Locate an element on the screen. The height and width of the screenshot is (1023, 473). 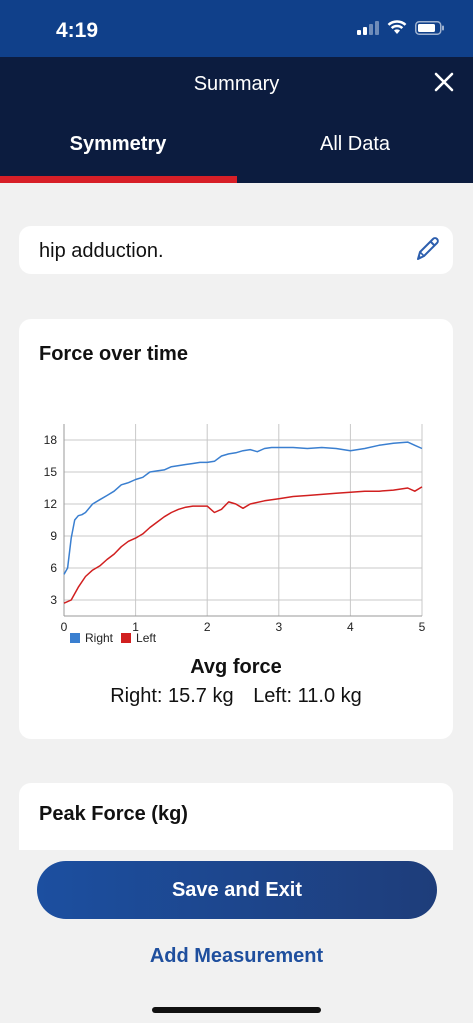
series-line-right is located at coordinates (243, 508).